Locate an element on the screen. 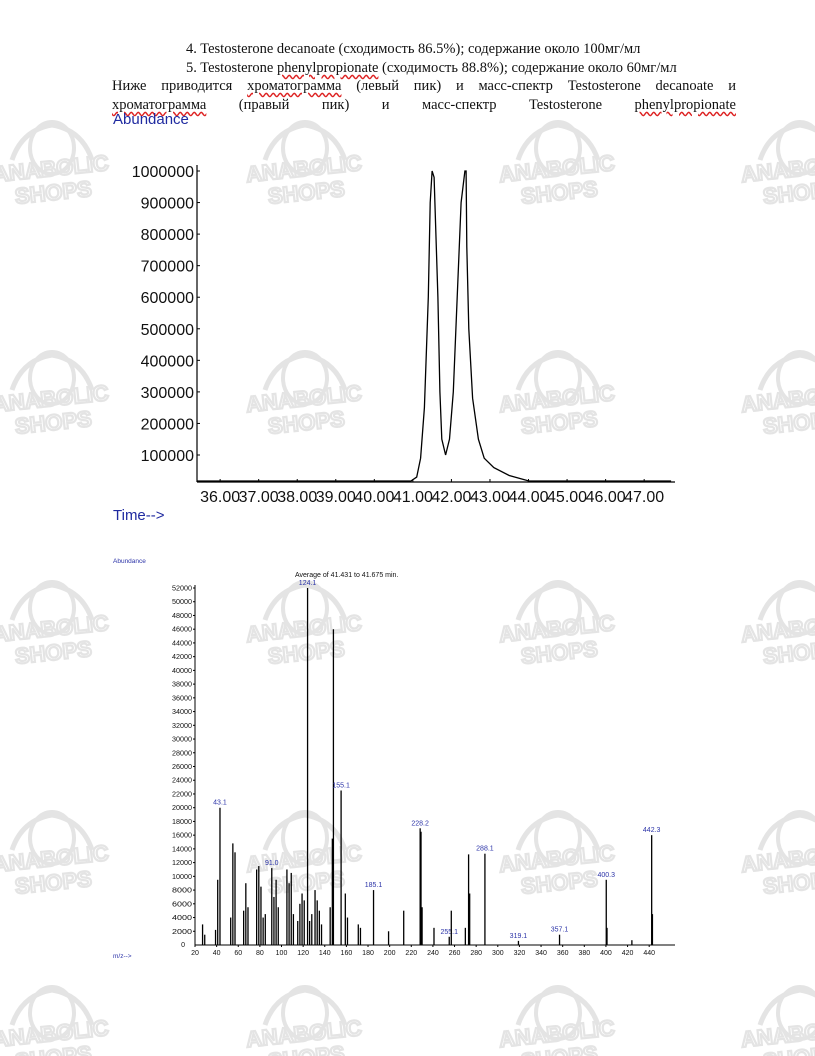 This screenshot has height=1056, width=815. ms-y-tick-label: 10000 is located at coordinates (182, 877).